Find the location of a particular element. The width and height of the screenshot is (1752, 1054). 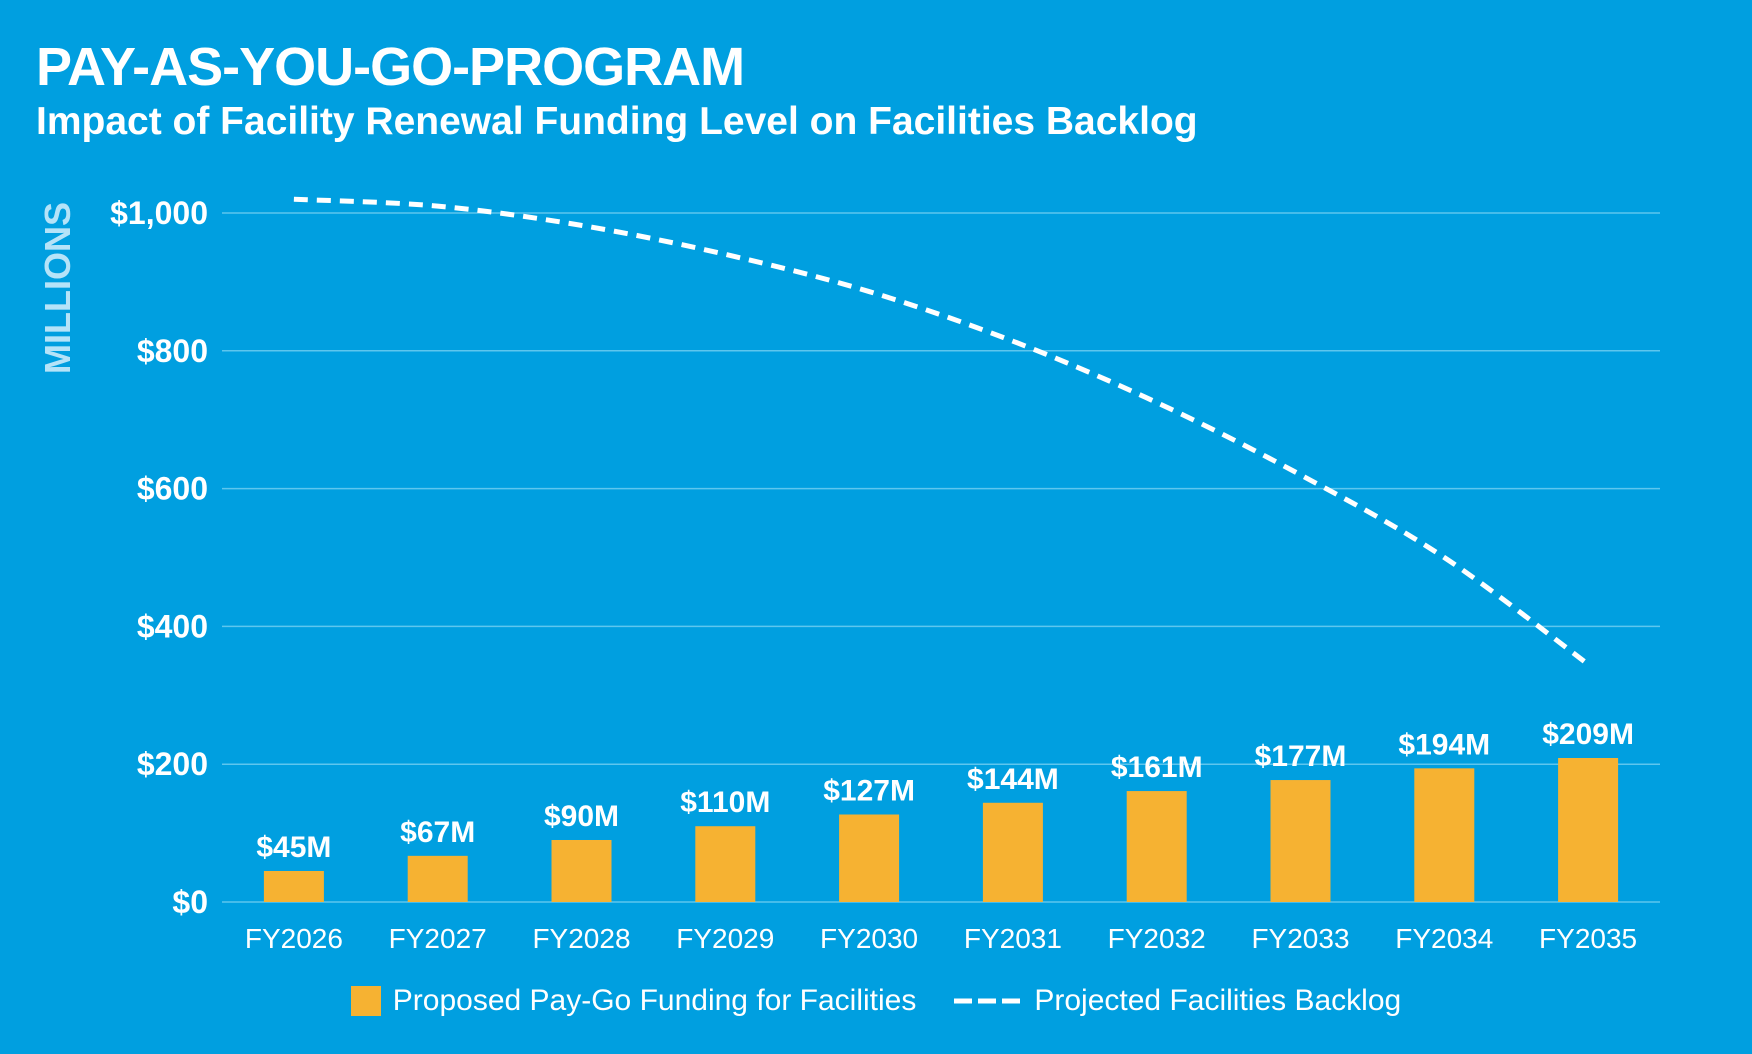

x-tick-label: FY2034 is located at coordinates (1444, 938).